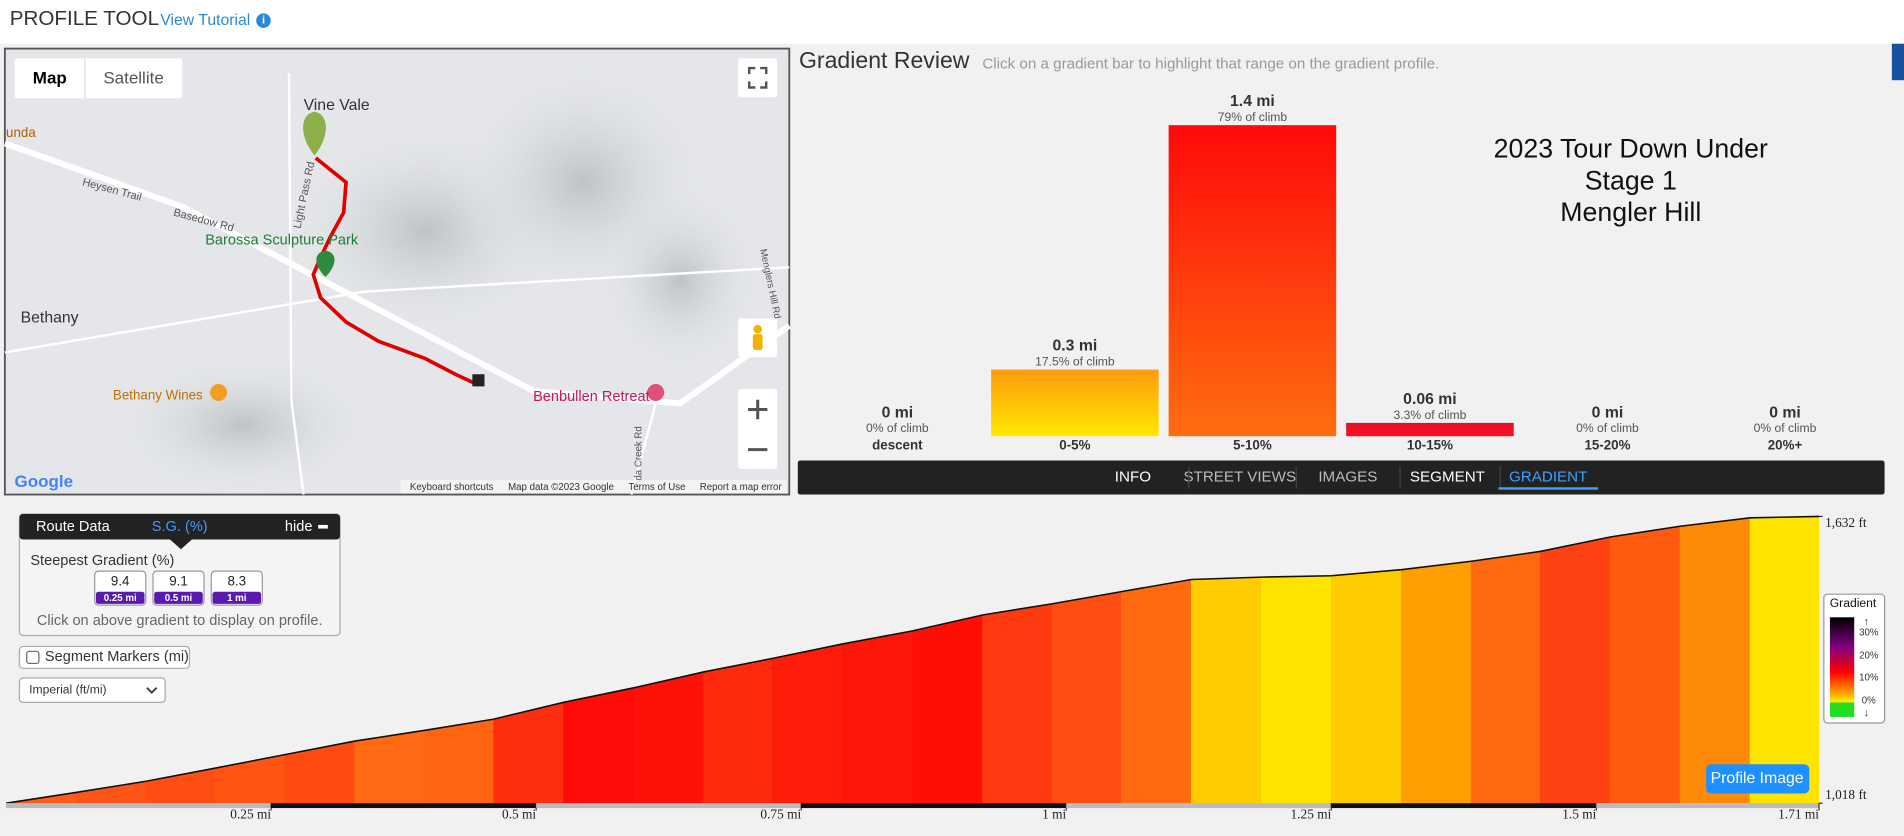  What do you see at coordinates (1846, 522) in the screenshot?
I see `y-tick-label: 1,632 ft` at bounding box center [1846, 522].